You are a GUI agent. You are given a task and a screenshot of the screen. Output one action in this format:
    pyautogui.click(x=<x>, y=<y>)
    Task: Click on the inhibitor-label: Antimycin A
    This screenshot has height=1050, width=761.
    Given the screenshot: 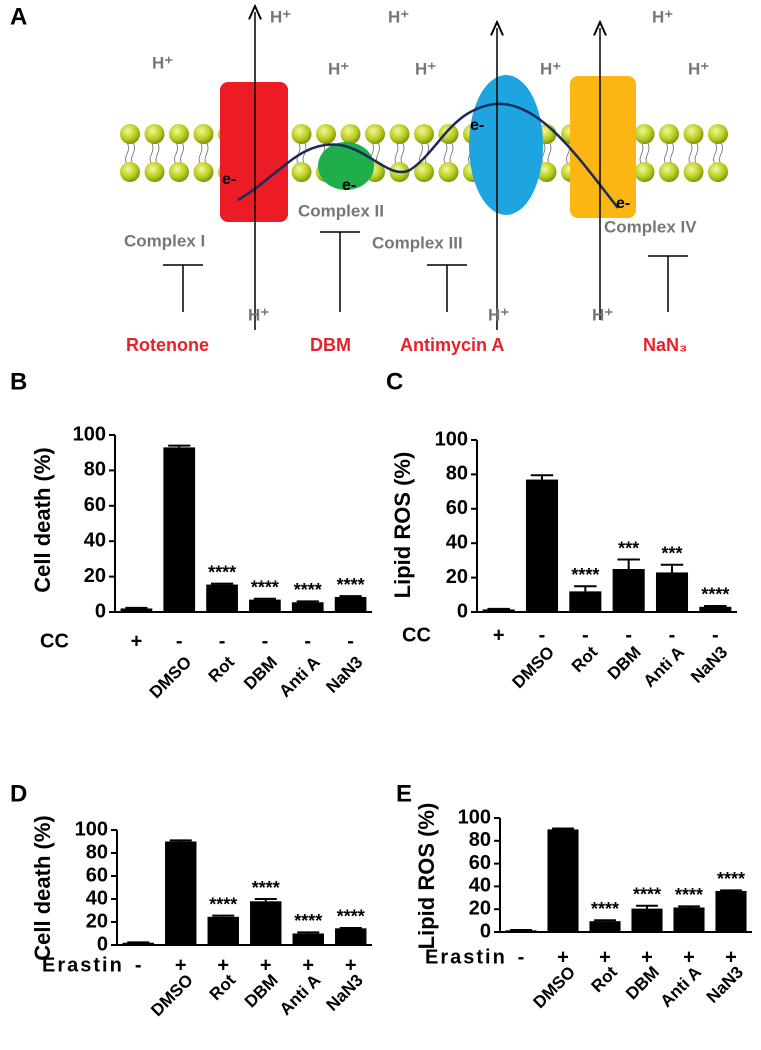 What is the action you would take?
    pyautogui.click(x=452, y=345)
    